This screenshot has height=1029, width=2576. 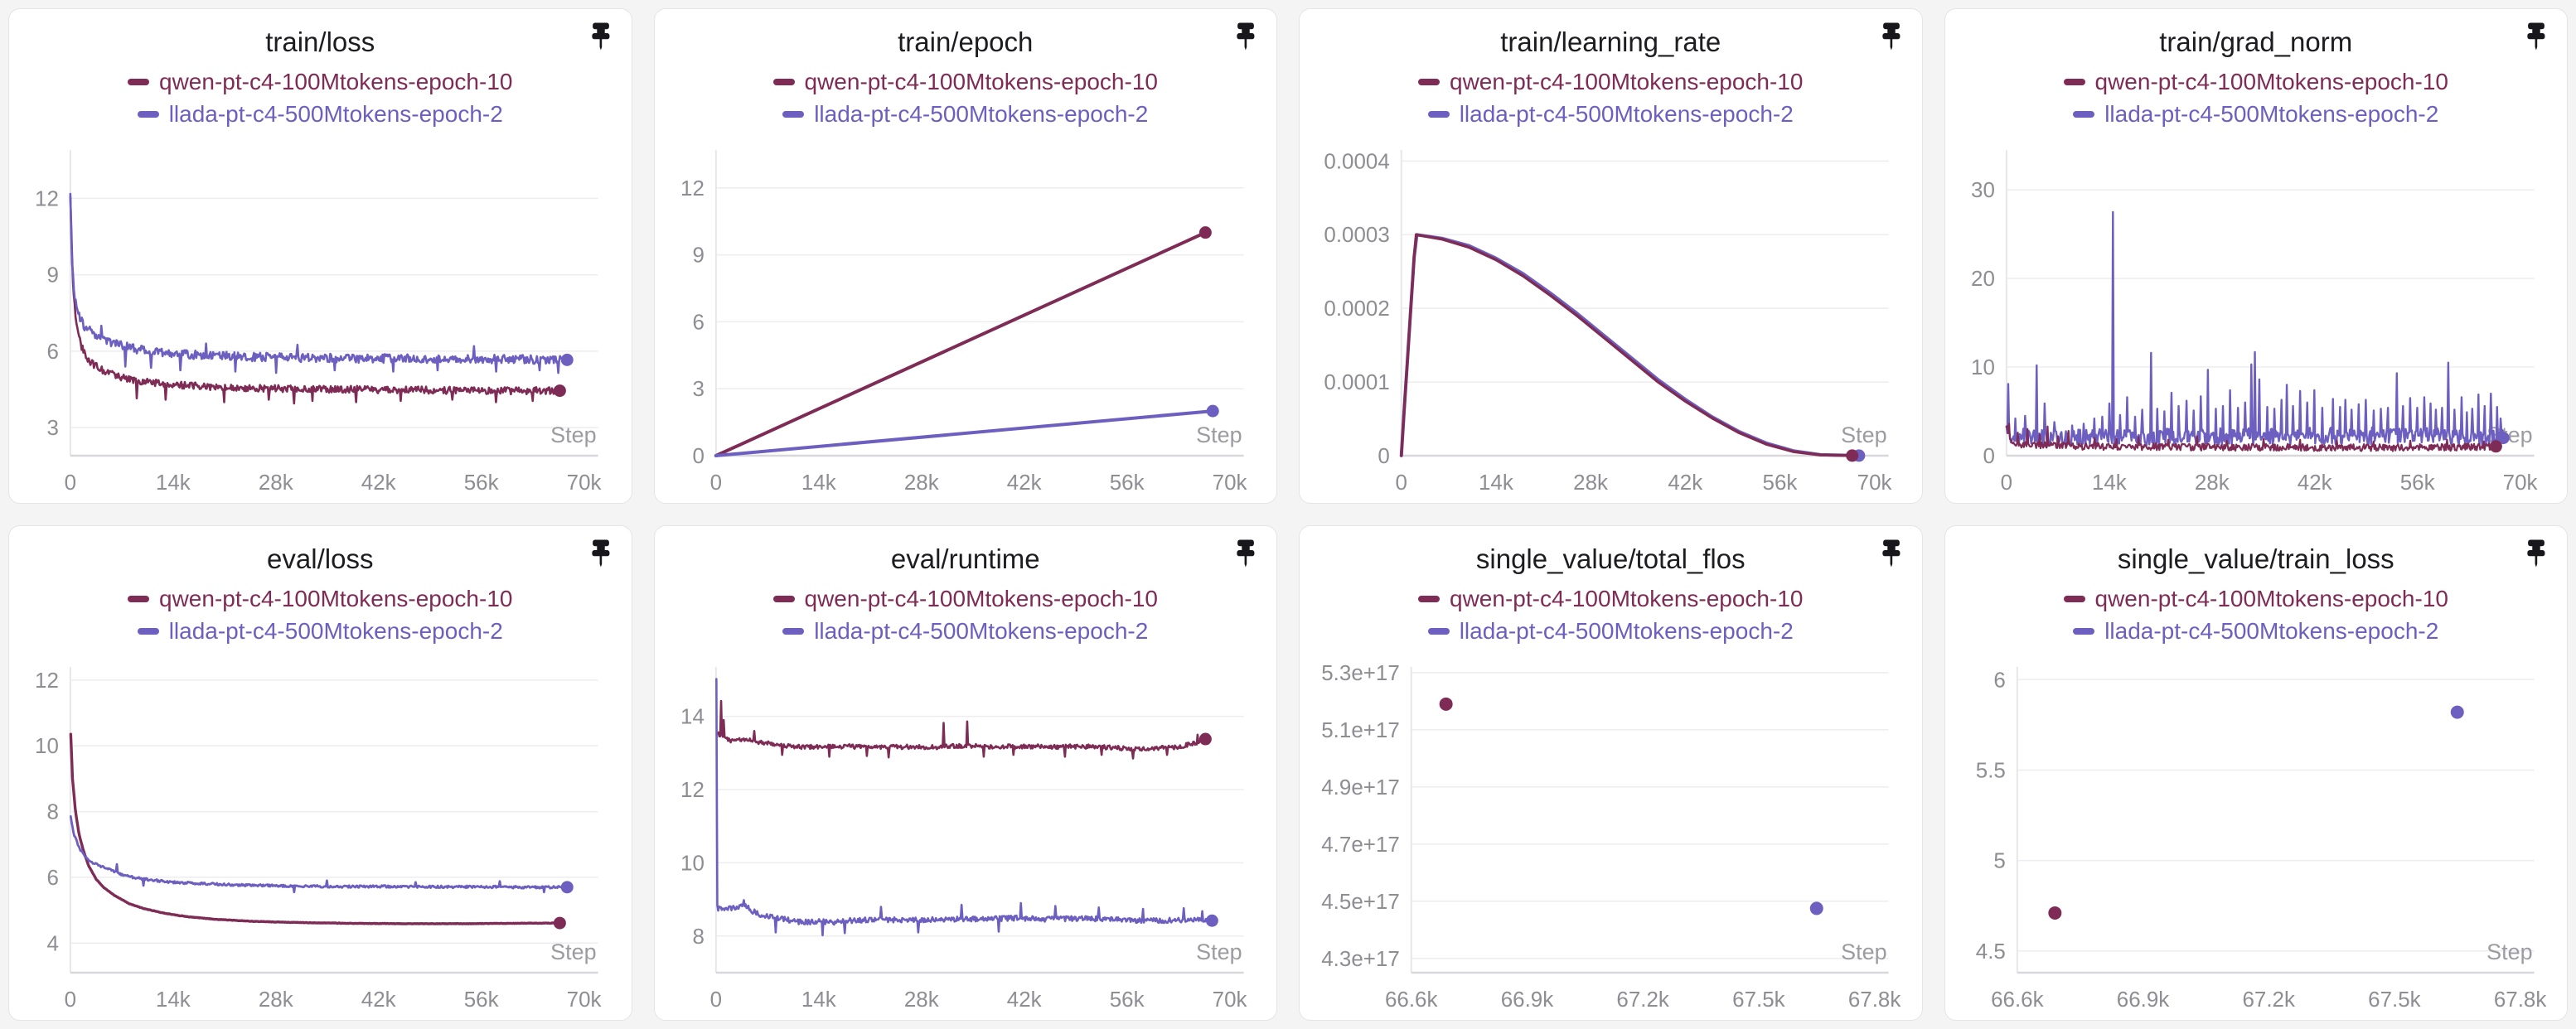 What do you see at coordinates (1356, 235) in the screenshot?
I see `y-tick-label: 0.0003` at bounding box center [1356, 235].